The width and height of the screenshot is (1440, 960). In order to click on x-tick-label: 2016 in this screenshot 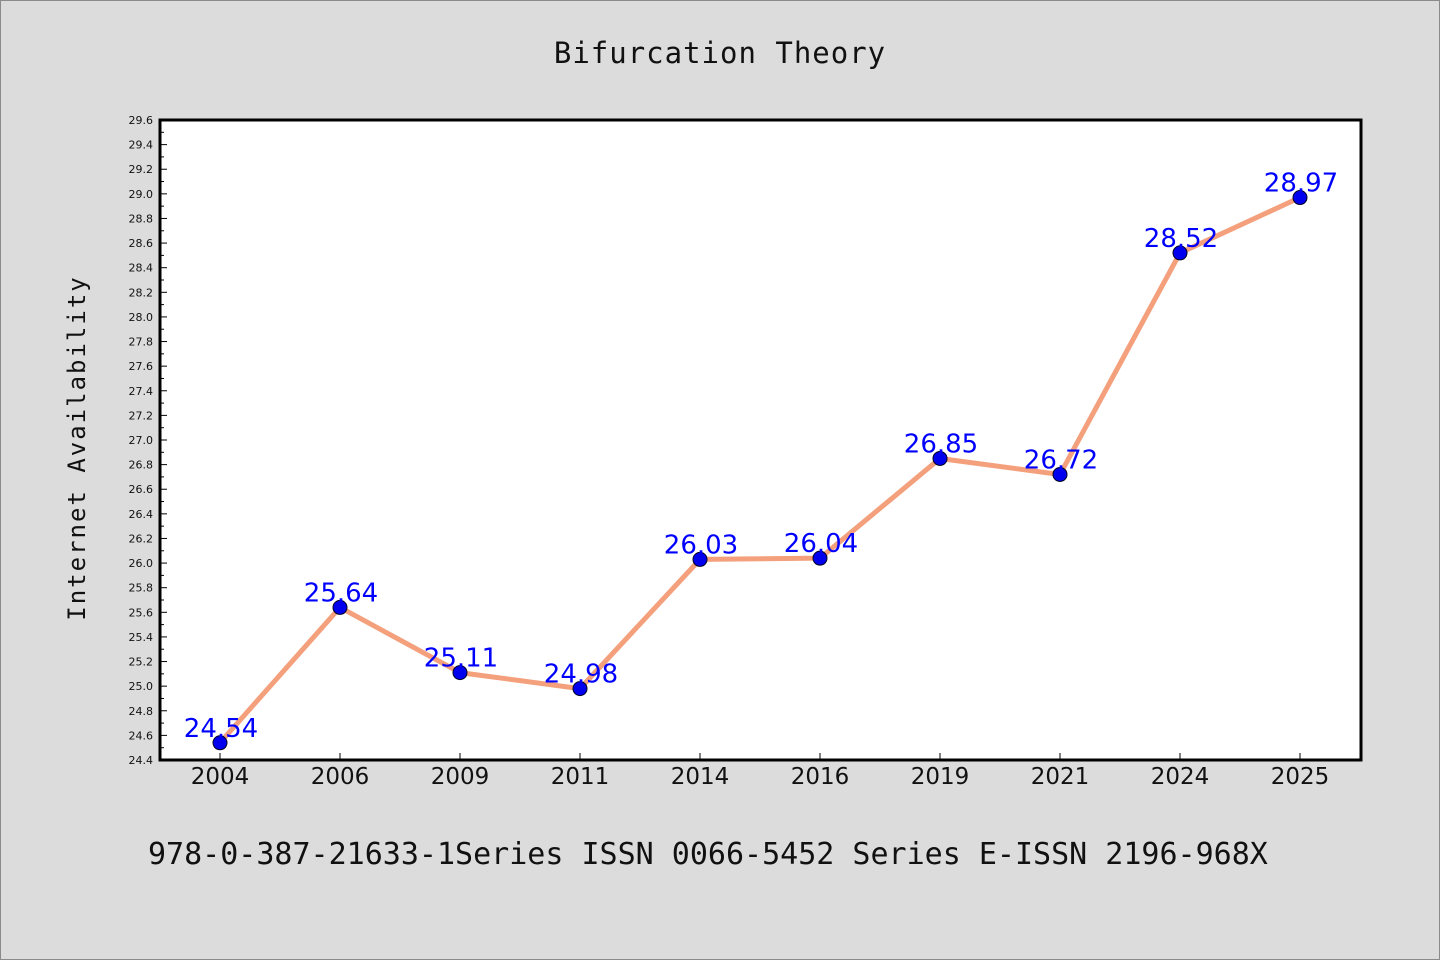, I will do `click(820, 777)`.